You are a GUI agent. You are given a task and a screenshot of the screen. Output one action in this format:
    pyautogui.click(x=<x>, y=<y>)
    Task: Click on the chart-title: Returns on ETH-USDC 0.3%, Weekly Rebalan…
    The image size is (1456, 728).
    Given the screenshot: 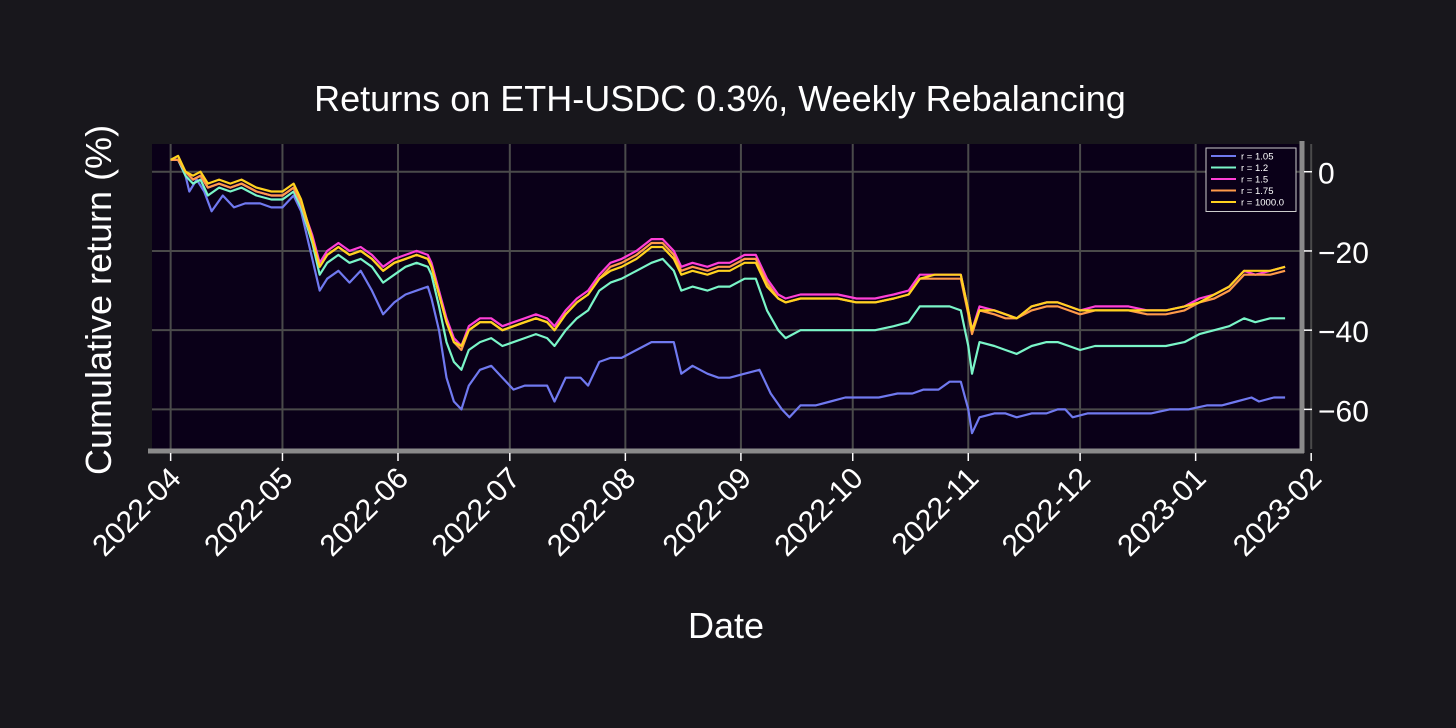 What is the action you would take?
    pyautogui.click(x=720, y=98)
    